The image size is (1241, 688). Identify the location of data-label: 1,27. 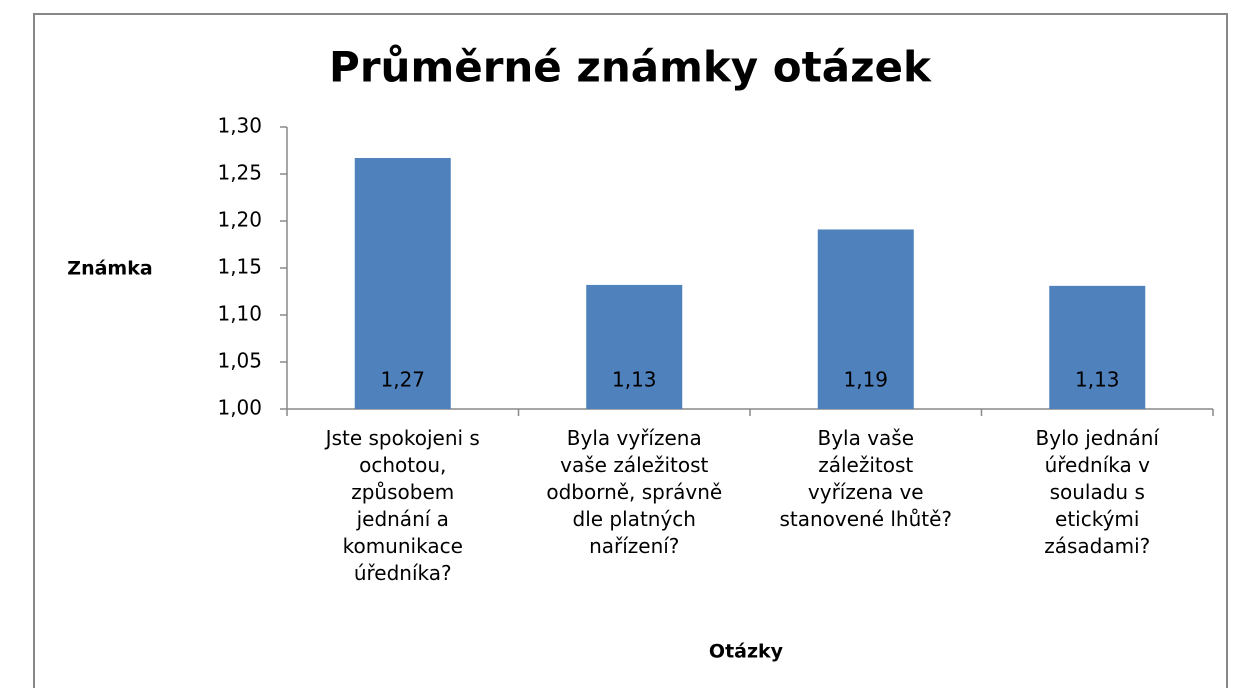
(402, 380).